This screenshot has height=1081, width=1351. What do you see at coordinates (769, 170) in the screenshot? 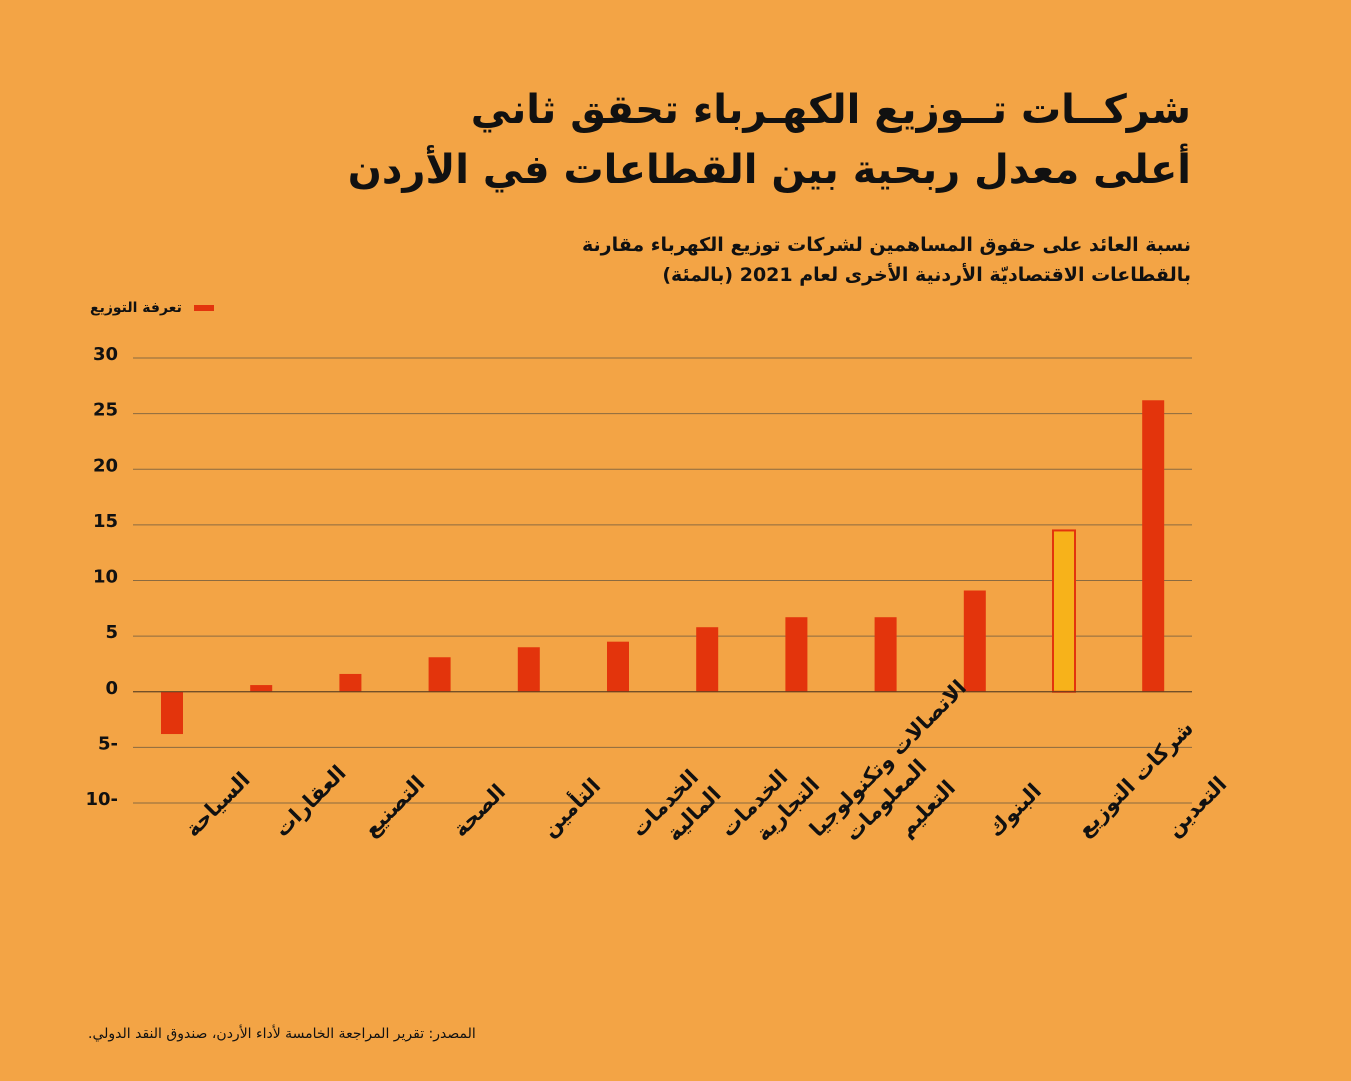
I see `title-line-2: أعلى معدل ربحية بين القطاعات في الأردن` at bounding box center [769, 170].